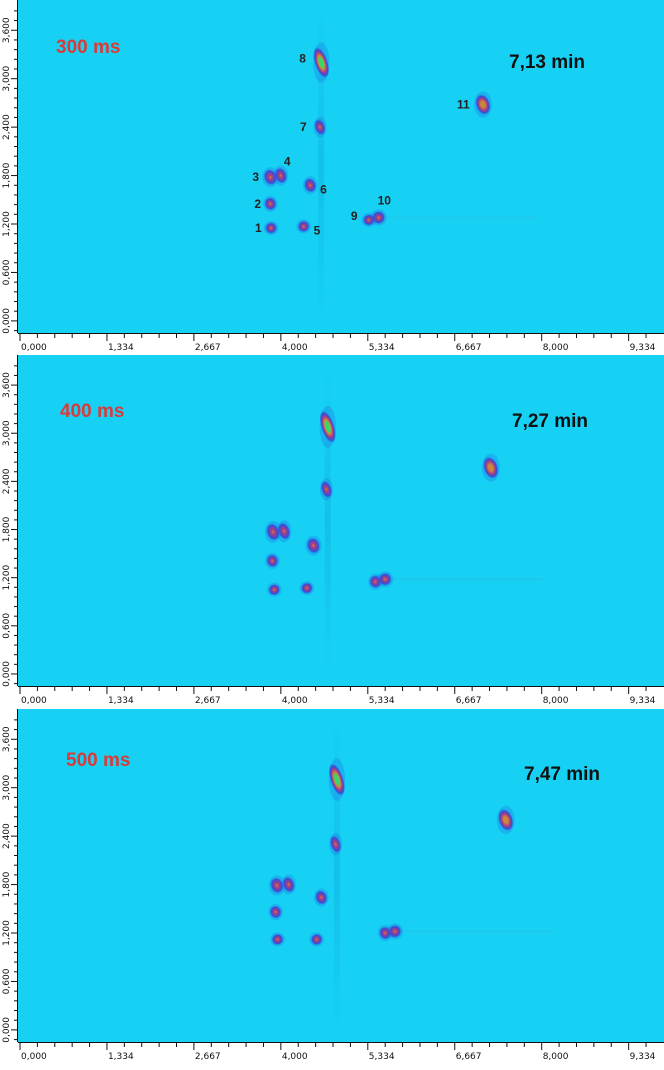  Describe the element at coordinates (323, 189) in the screenshot. I see `peak-label: 6` at that location.